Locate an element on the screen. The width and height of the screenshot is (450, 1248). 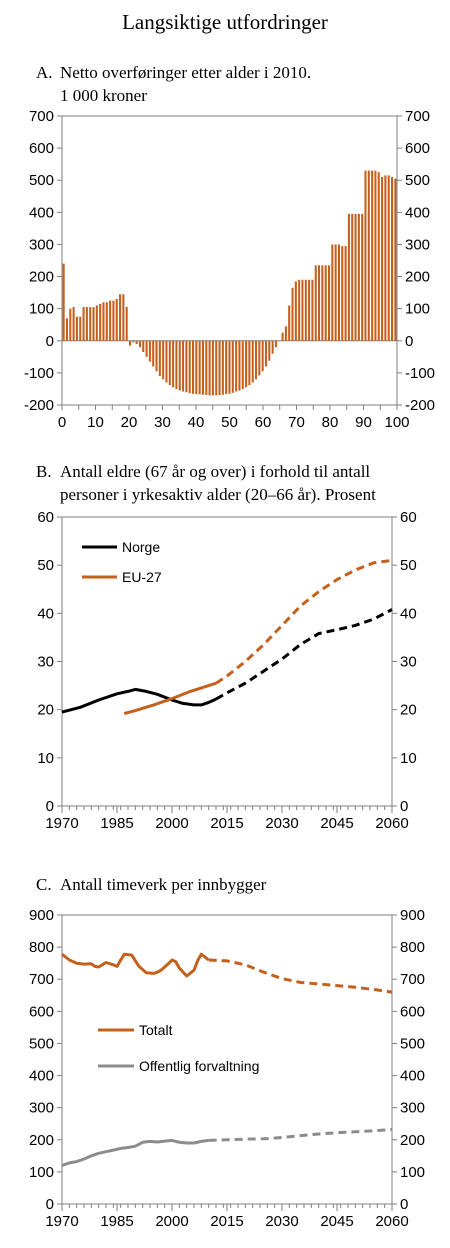
x-tick-label: 30 is located at coordinates (162, 422).